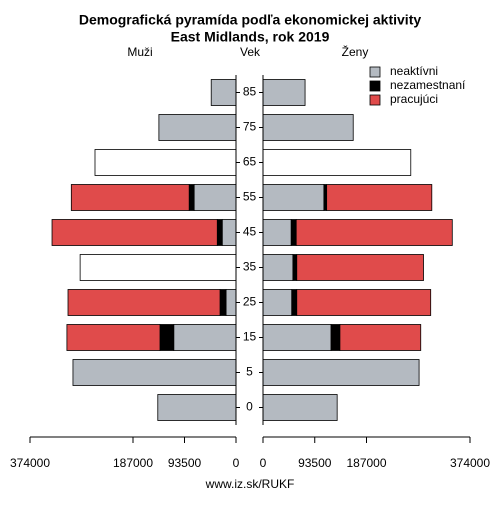 Image resolution: width=500 pixels, height=505 pixels. I want to click on age-label: 0, so click(249, 407).